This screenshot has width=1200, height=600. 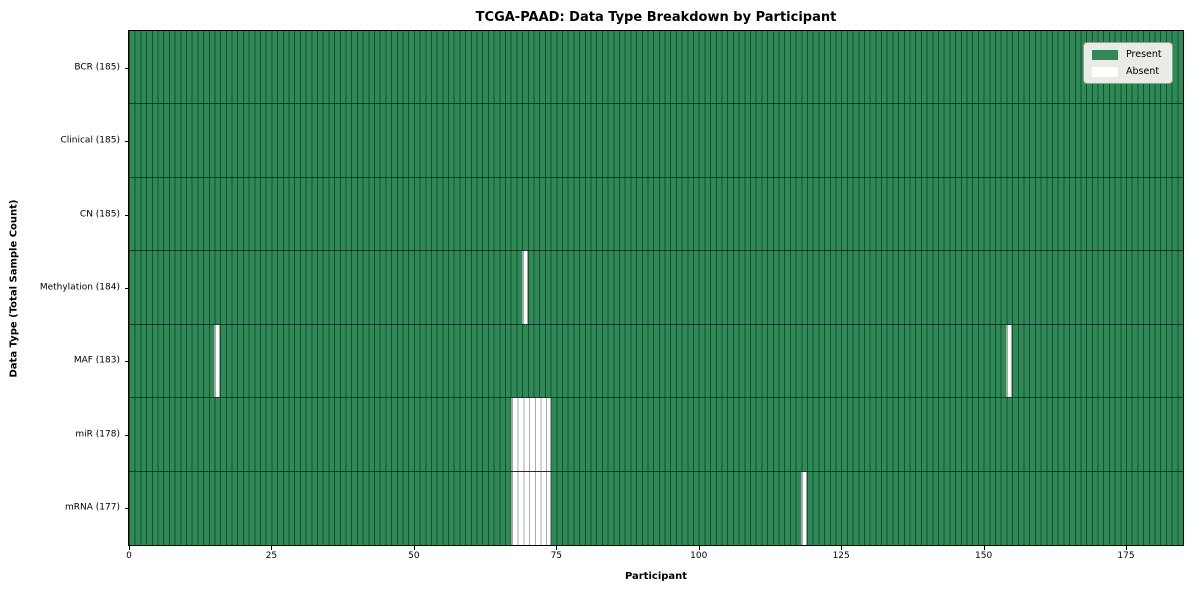 What do you see at coordinates (92, 507) in the screenshot?
I see `y-tick-label-mRNA: mRNA (177)` at bounding box center [92, 507].